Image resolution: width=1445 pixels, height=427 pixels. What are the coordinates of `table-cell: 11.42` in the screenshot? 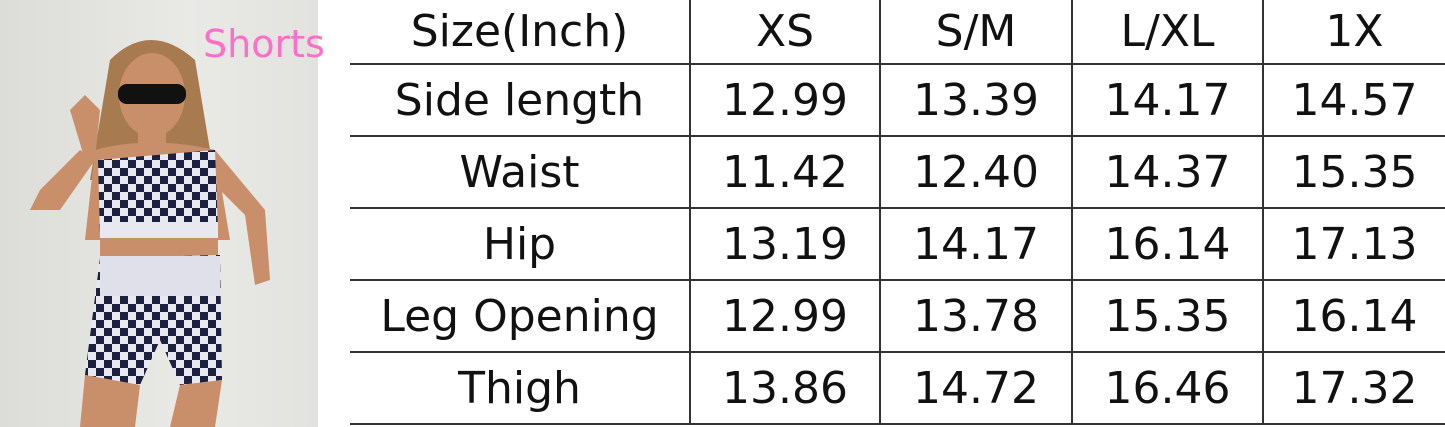 It's located at (785, 172).